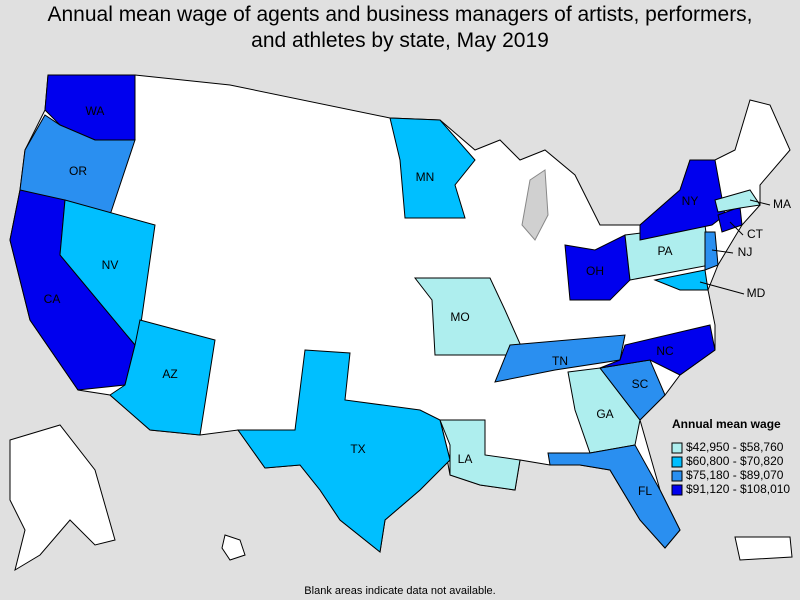  Describe the element at coordinates (95, 111) in the screenshot. I see `state-label: WA` at that location.